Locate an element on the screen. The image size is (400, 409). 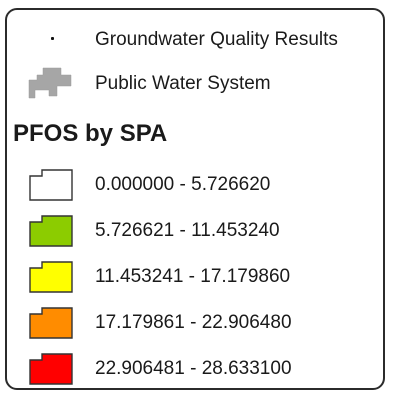
legend-class-item: 11.453241 - 17.179860 is located at coordinates (195, 277).